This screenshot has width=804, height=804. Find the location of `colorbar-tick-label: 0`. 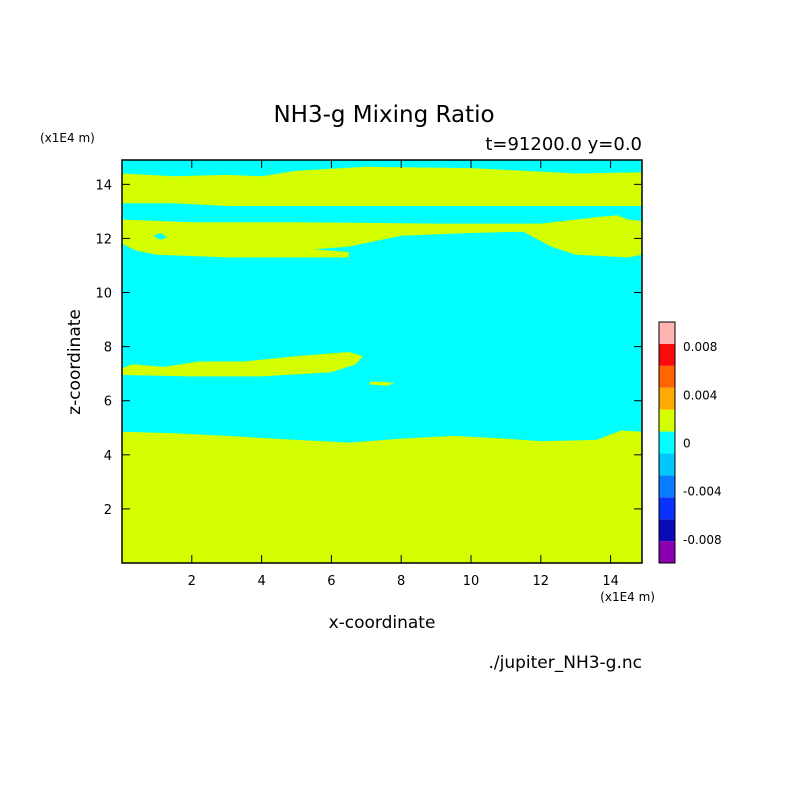

colorbar-tick-label: 0 is located at coordinates (687, 444).